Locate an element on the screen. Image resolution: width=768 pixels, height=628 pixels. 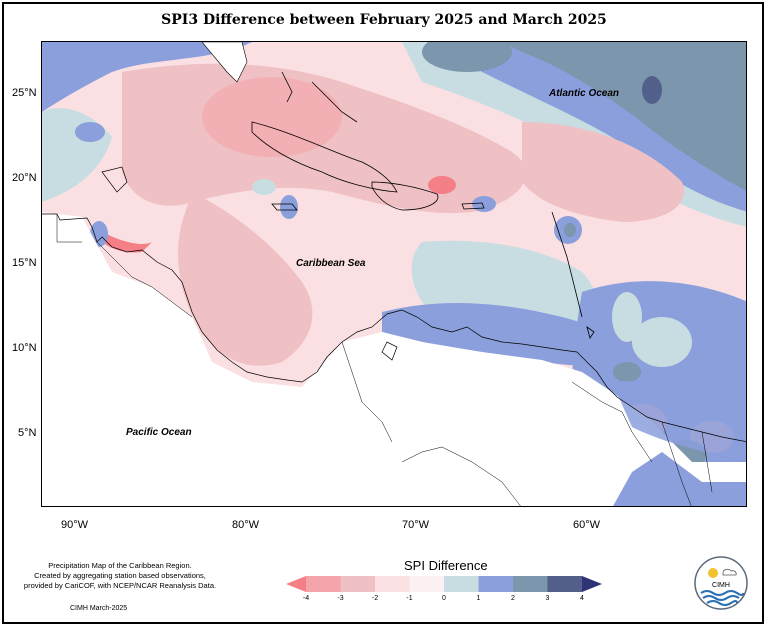
lat-tick-15n: 15°N is located at coordinates (24, 263).